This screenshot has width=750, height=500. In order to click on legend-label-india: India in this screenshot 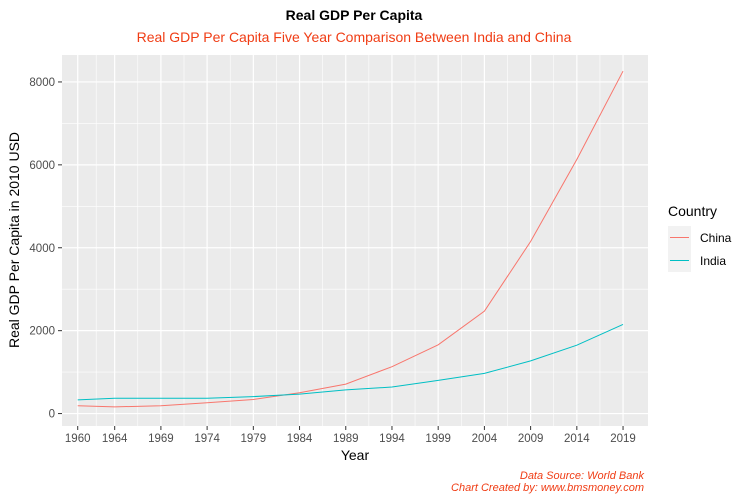, I will do `click(713, 261)`.